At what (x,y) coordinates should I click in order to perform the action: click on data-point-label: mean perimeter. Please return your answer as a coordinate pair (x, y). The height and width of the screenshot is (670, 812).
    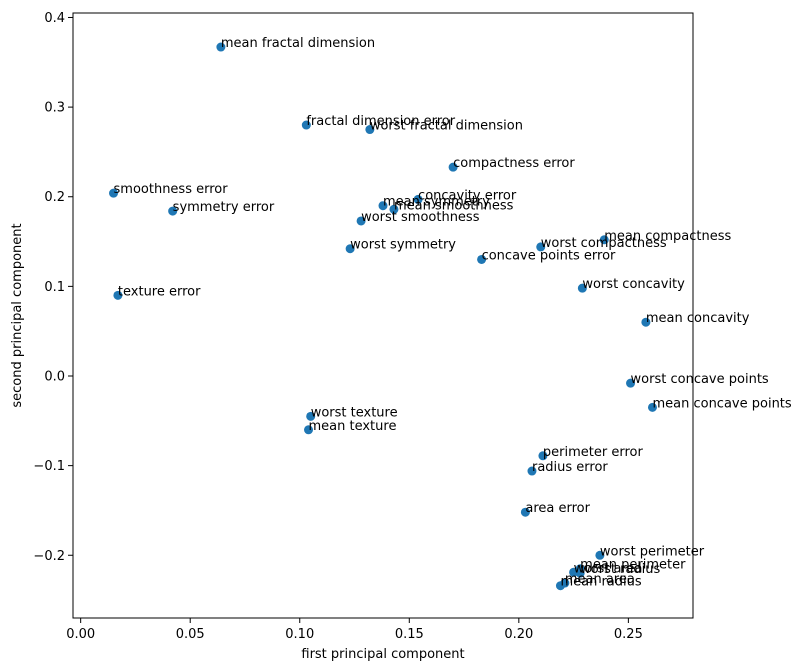
    Looking at the image, I should click on (633, 565).